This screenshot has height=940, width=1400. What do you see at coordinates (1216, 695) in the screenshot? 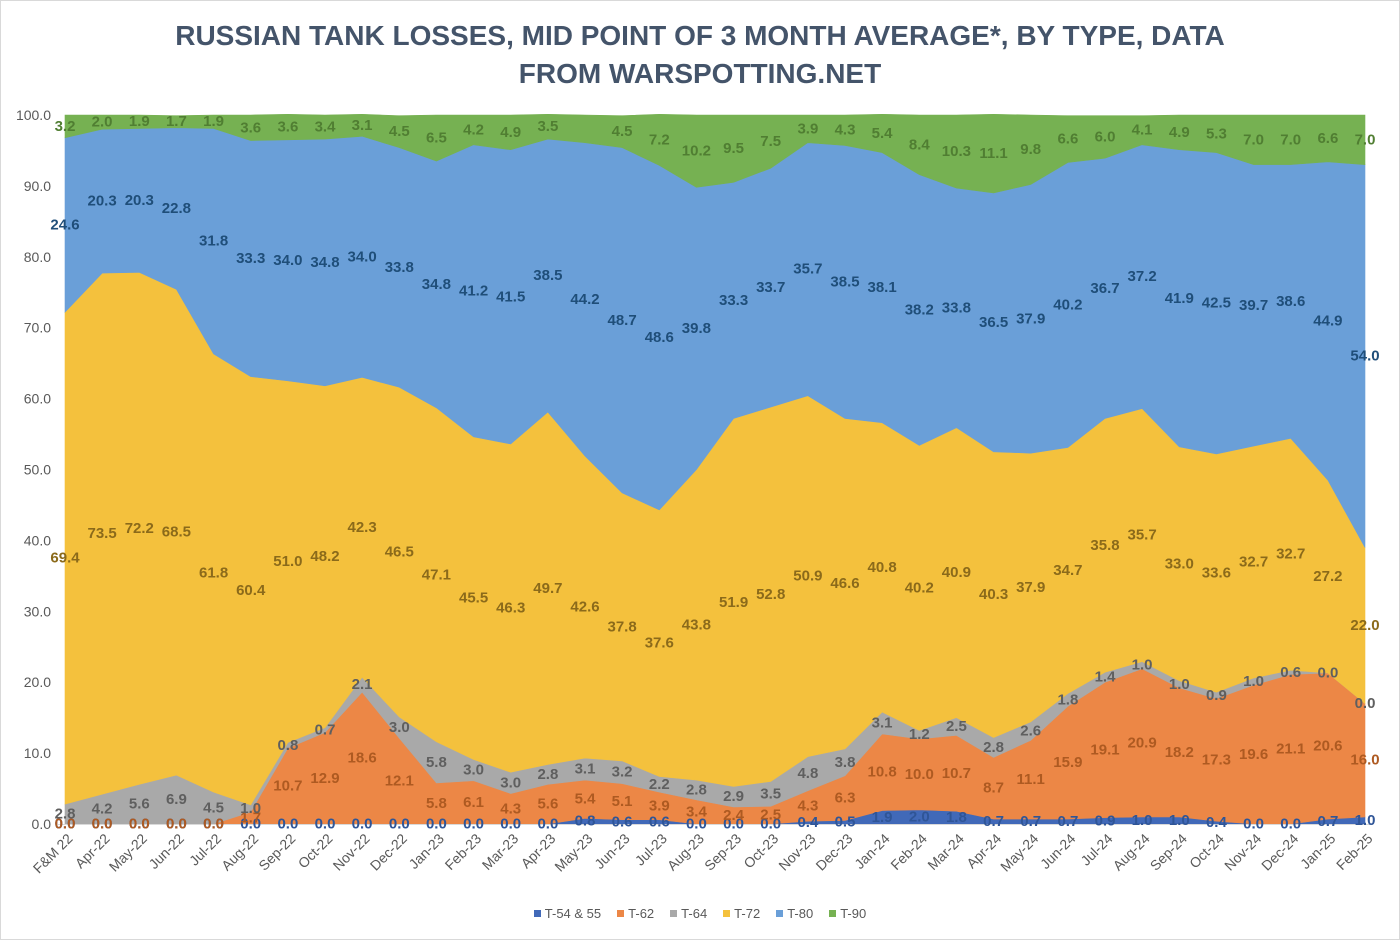
I see `data-label-t-64: 0.9` at bounding box center [1216, 695].